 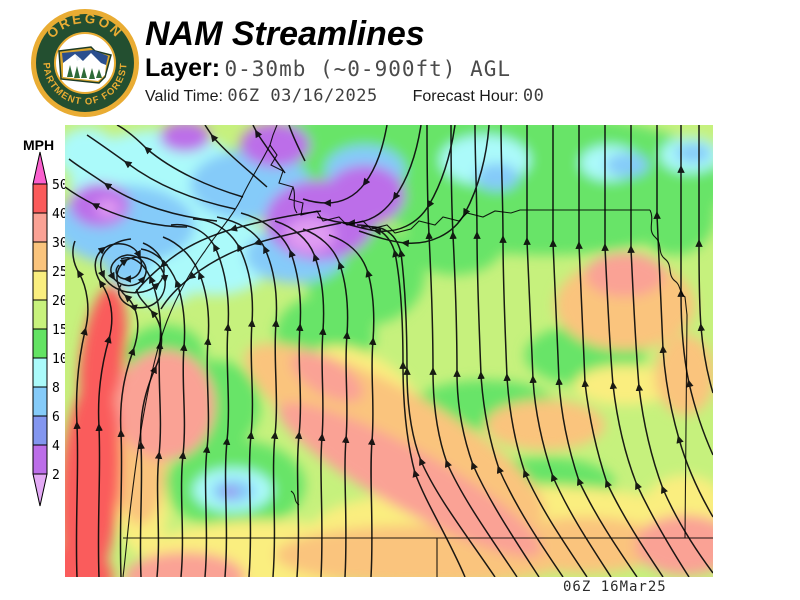 I want to click on columbia-river-border, so click(x=459, y=189).